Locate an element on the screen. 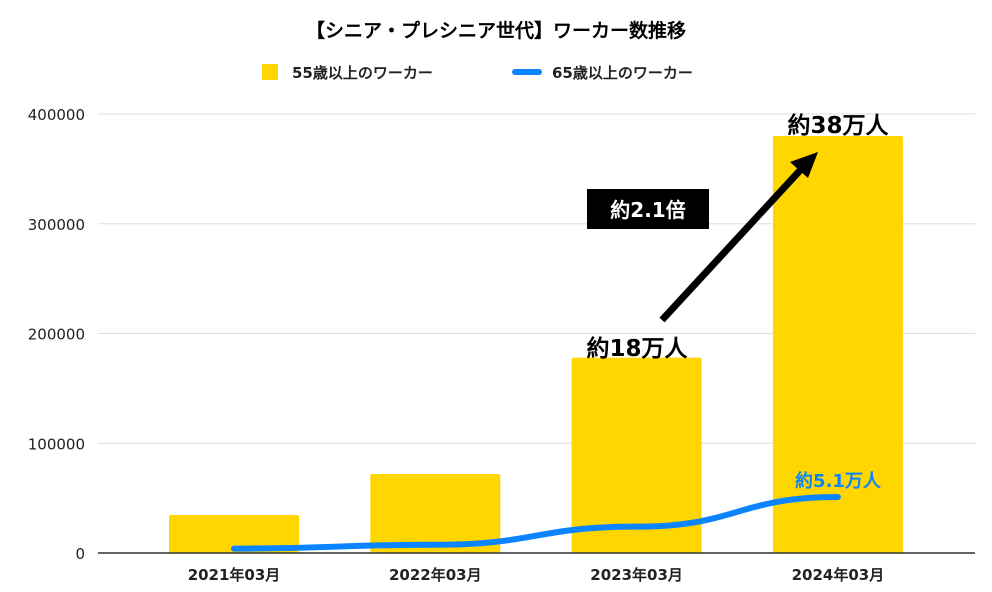  annotation-2024: 約38万人 is located at coordinates (838, 125).